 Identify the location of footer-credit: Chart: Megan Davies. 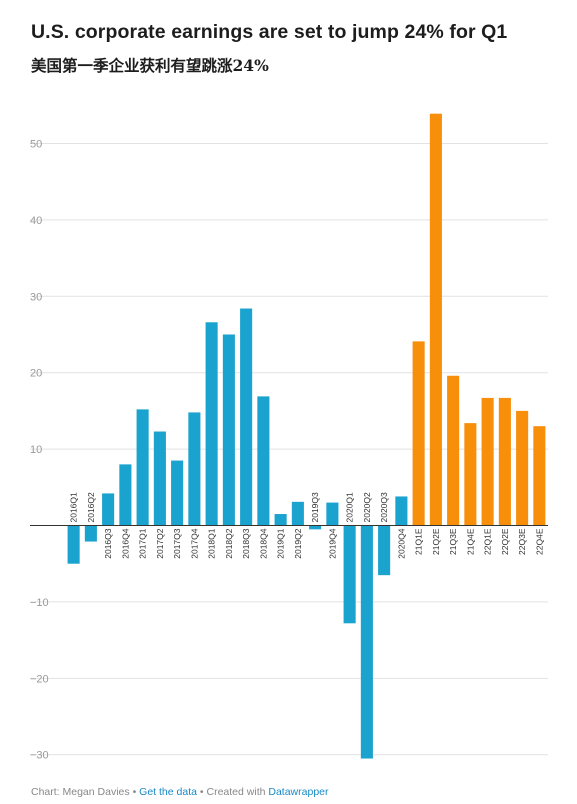
(80, 792).